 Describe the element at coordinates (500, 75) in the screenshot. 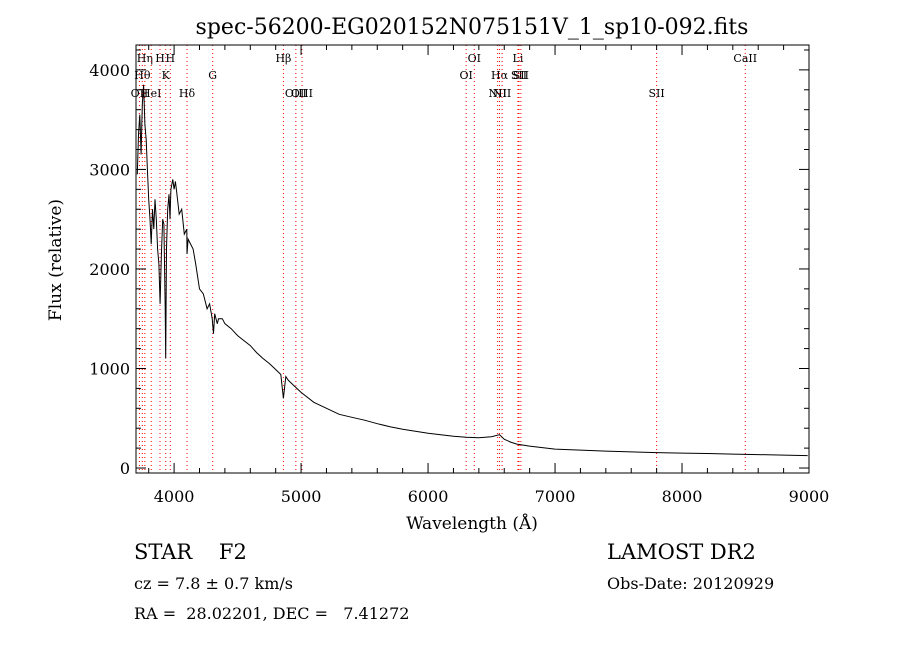

I see `line-marker-label: Hα` at that location.